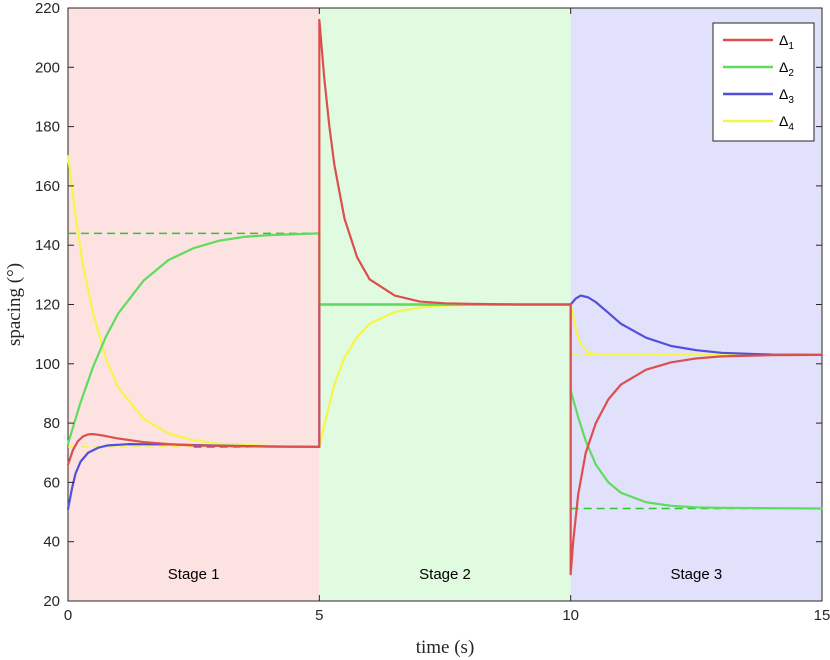 This screenshot has height=660, width=830. What do you see at coordinates (786, 96) in the screenshot?
I see `legend-label-delta-3: Δ3` at bounding box center [786, 96].